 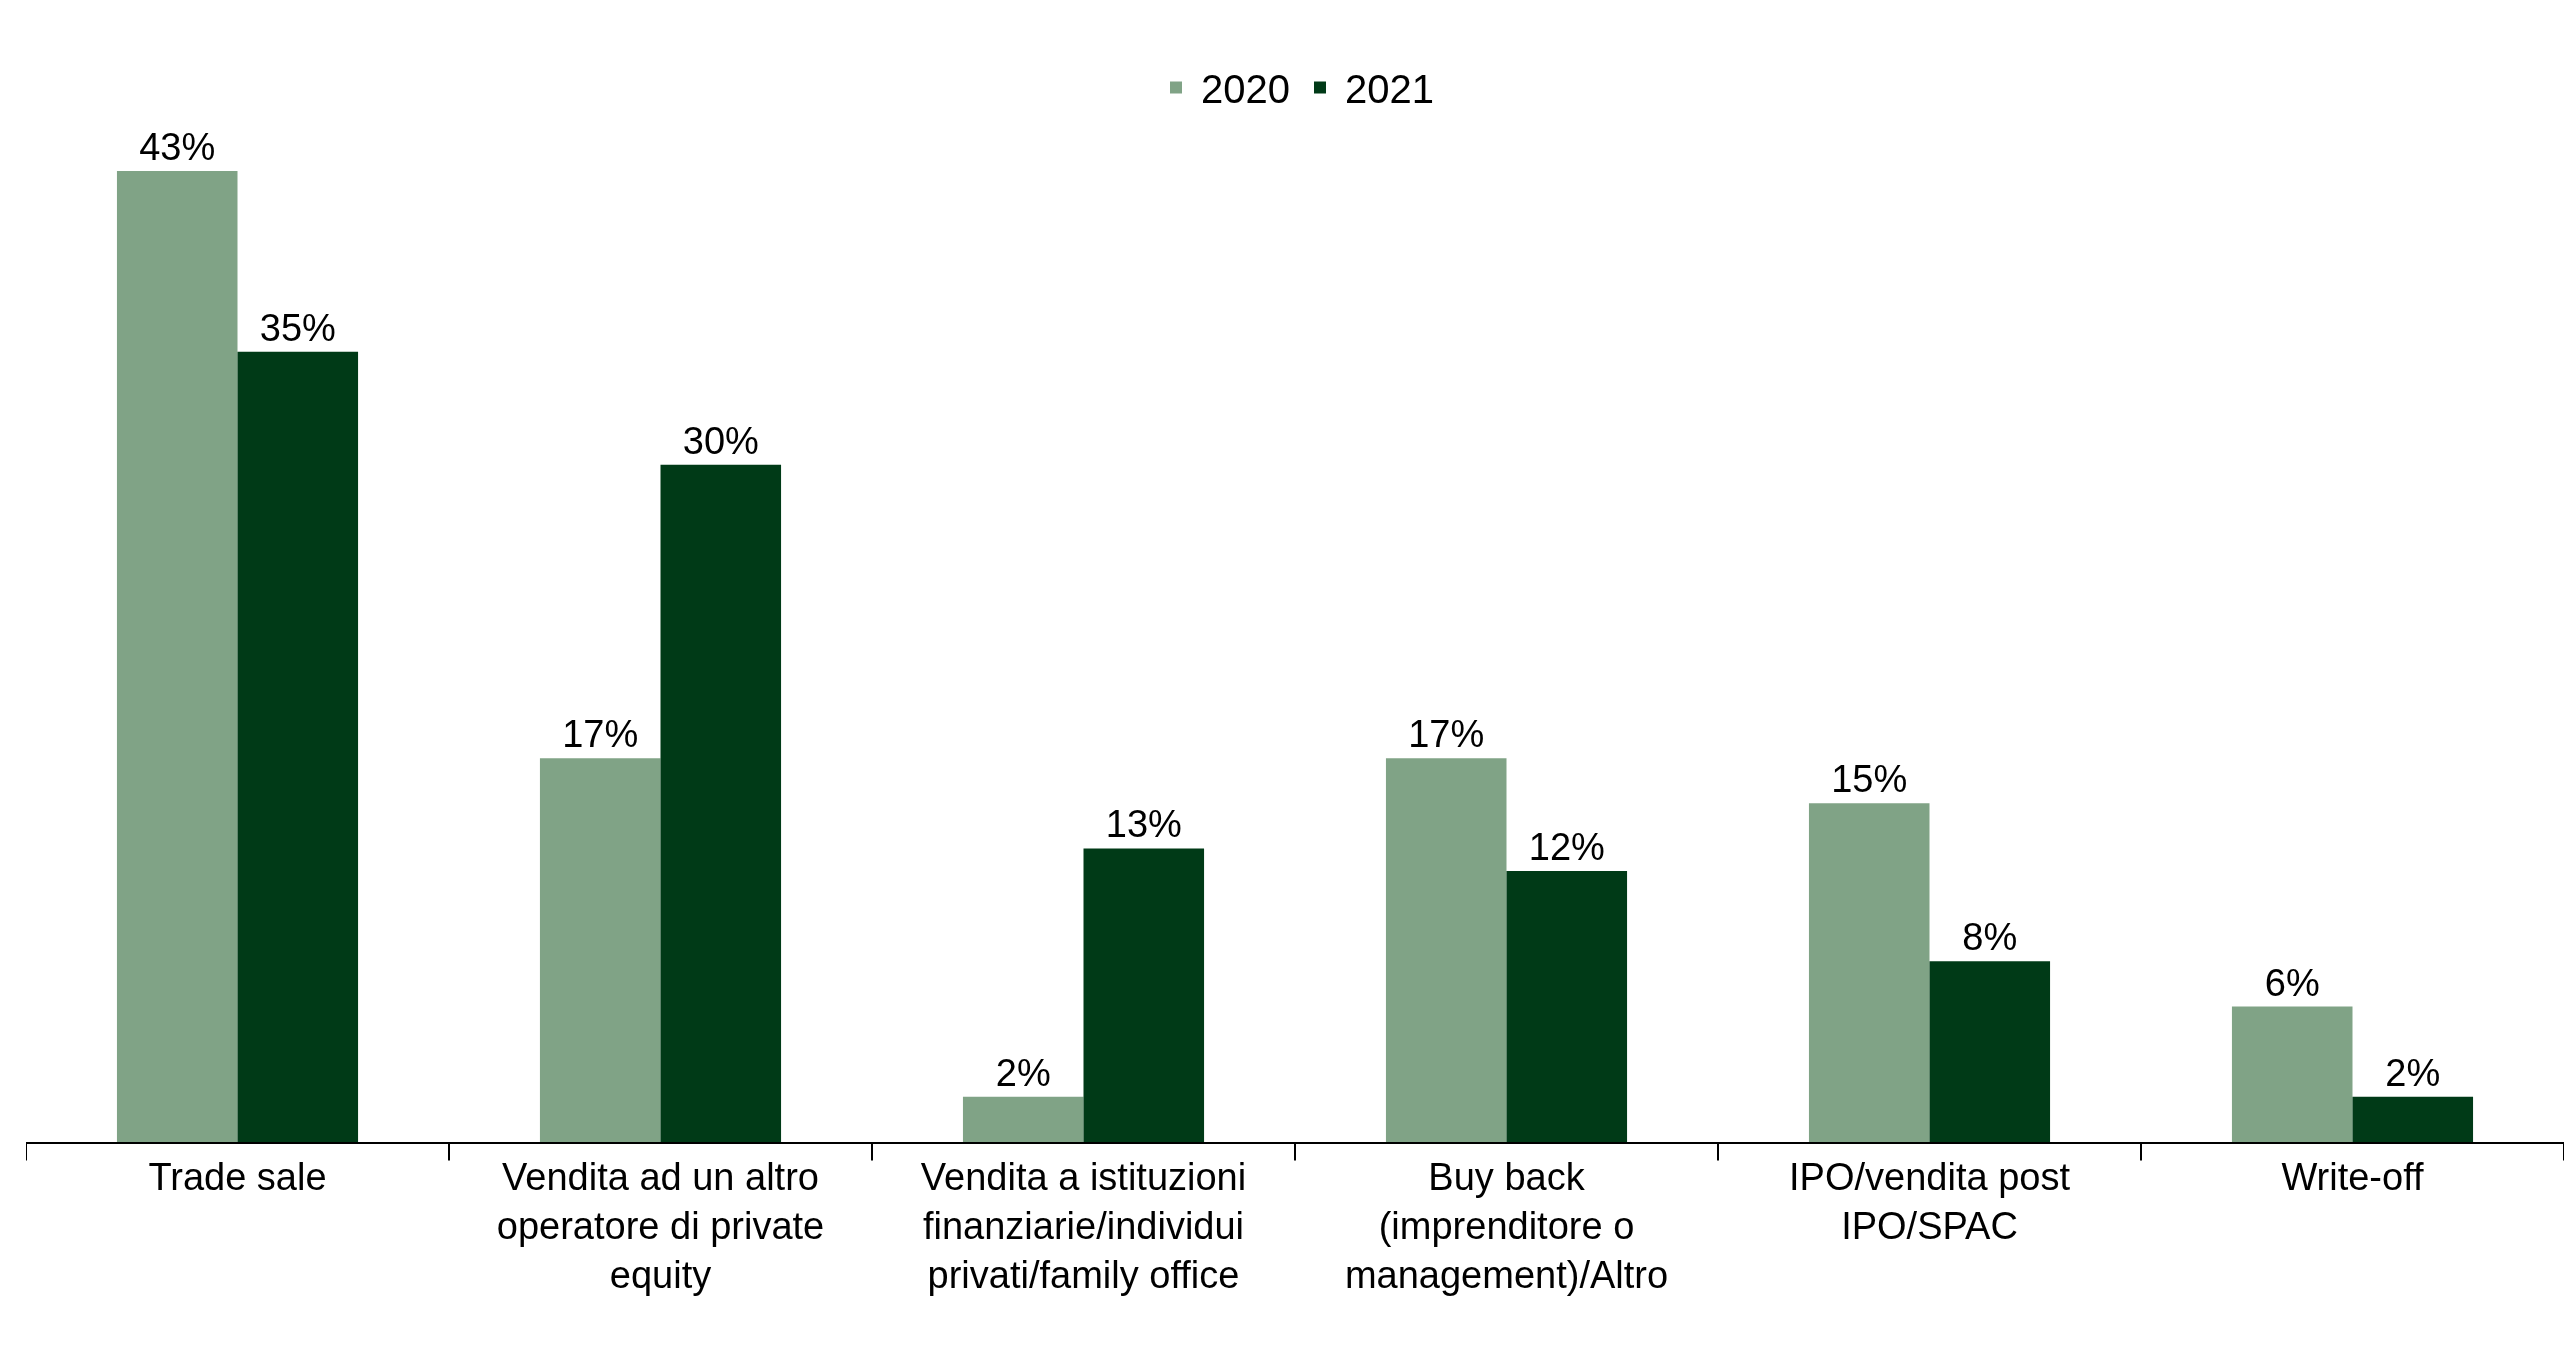 I want to click on data-label: 35%, so click(x=297, y=327).